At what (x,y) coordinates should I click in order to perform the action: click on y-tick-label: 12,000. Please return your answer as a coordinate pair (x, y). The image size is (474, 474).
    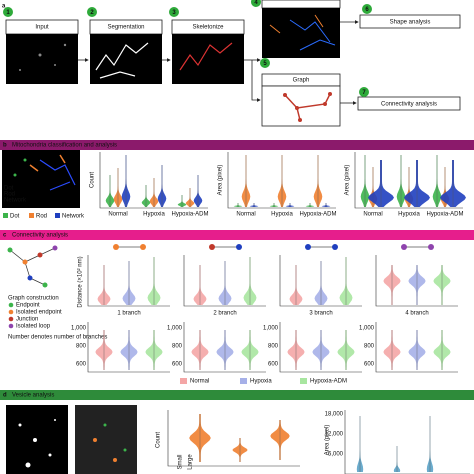
    Looking at the image, I should click on (334, 435).